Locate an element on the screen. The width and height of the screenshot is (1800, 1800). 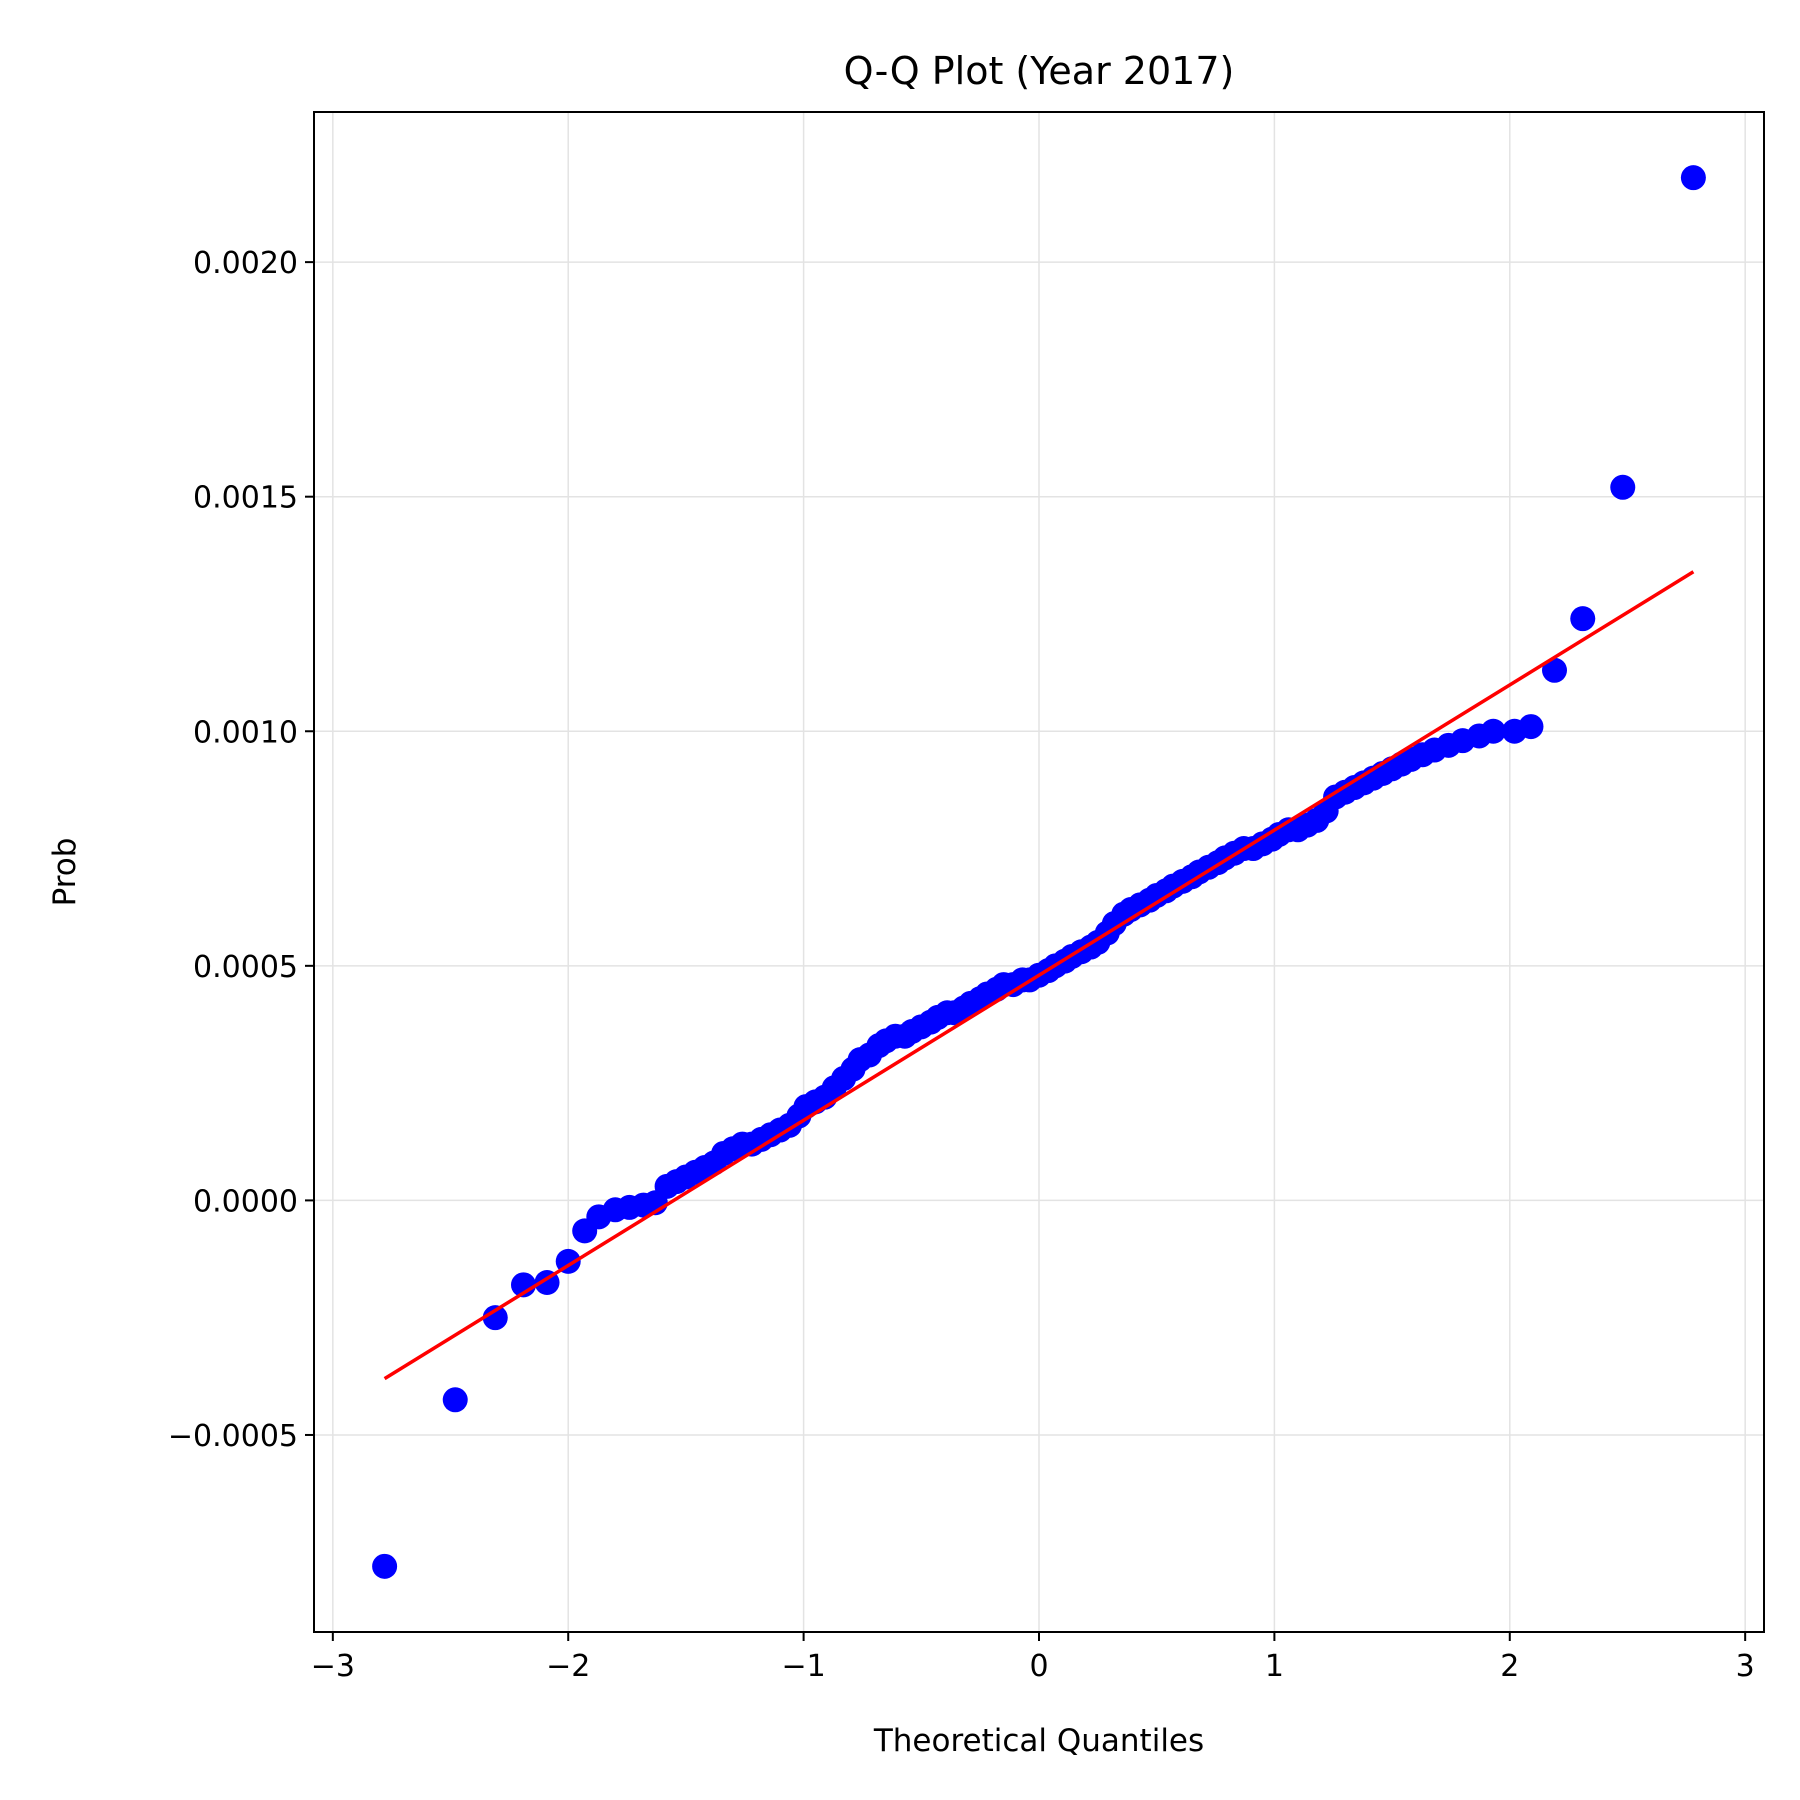
x-tick-label: −1 is located at coordinates (803, 1666).